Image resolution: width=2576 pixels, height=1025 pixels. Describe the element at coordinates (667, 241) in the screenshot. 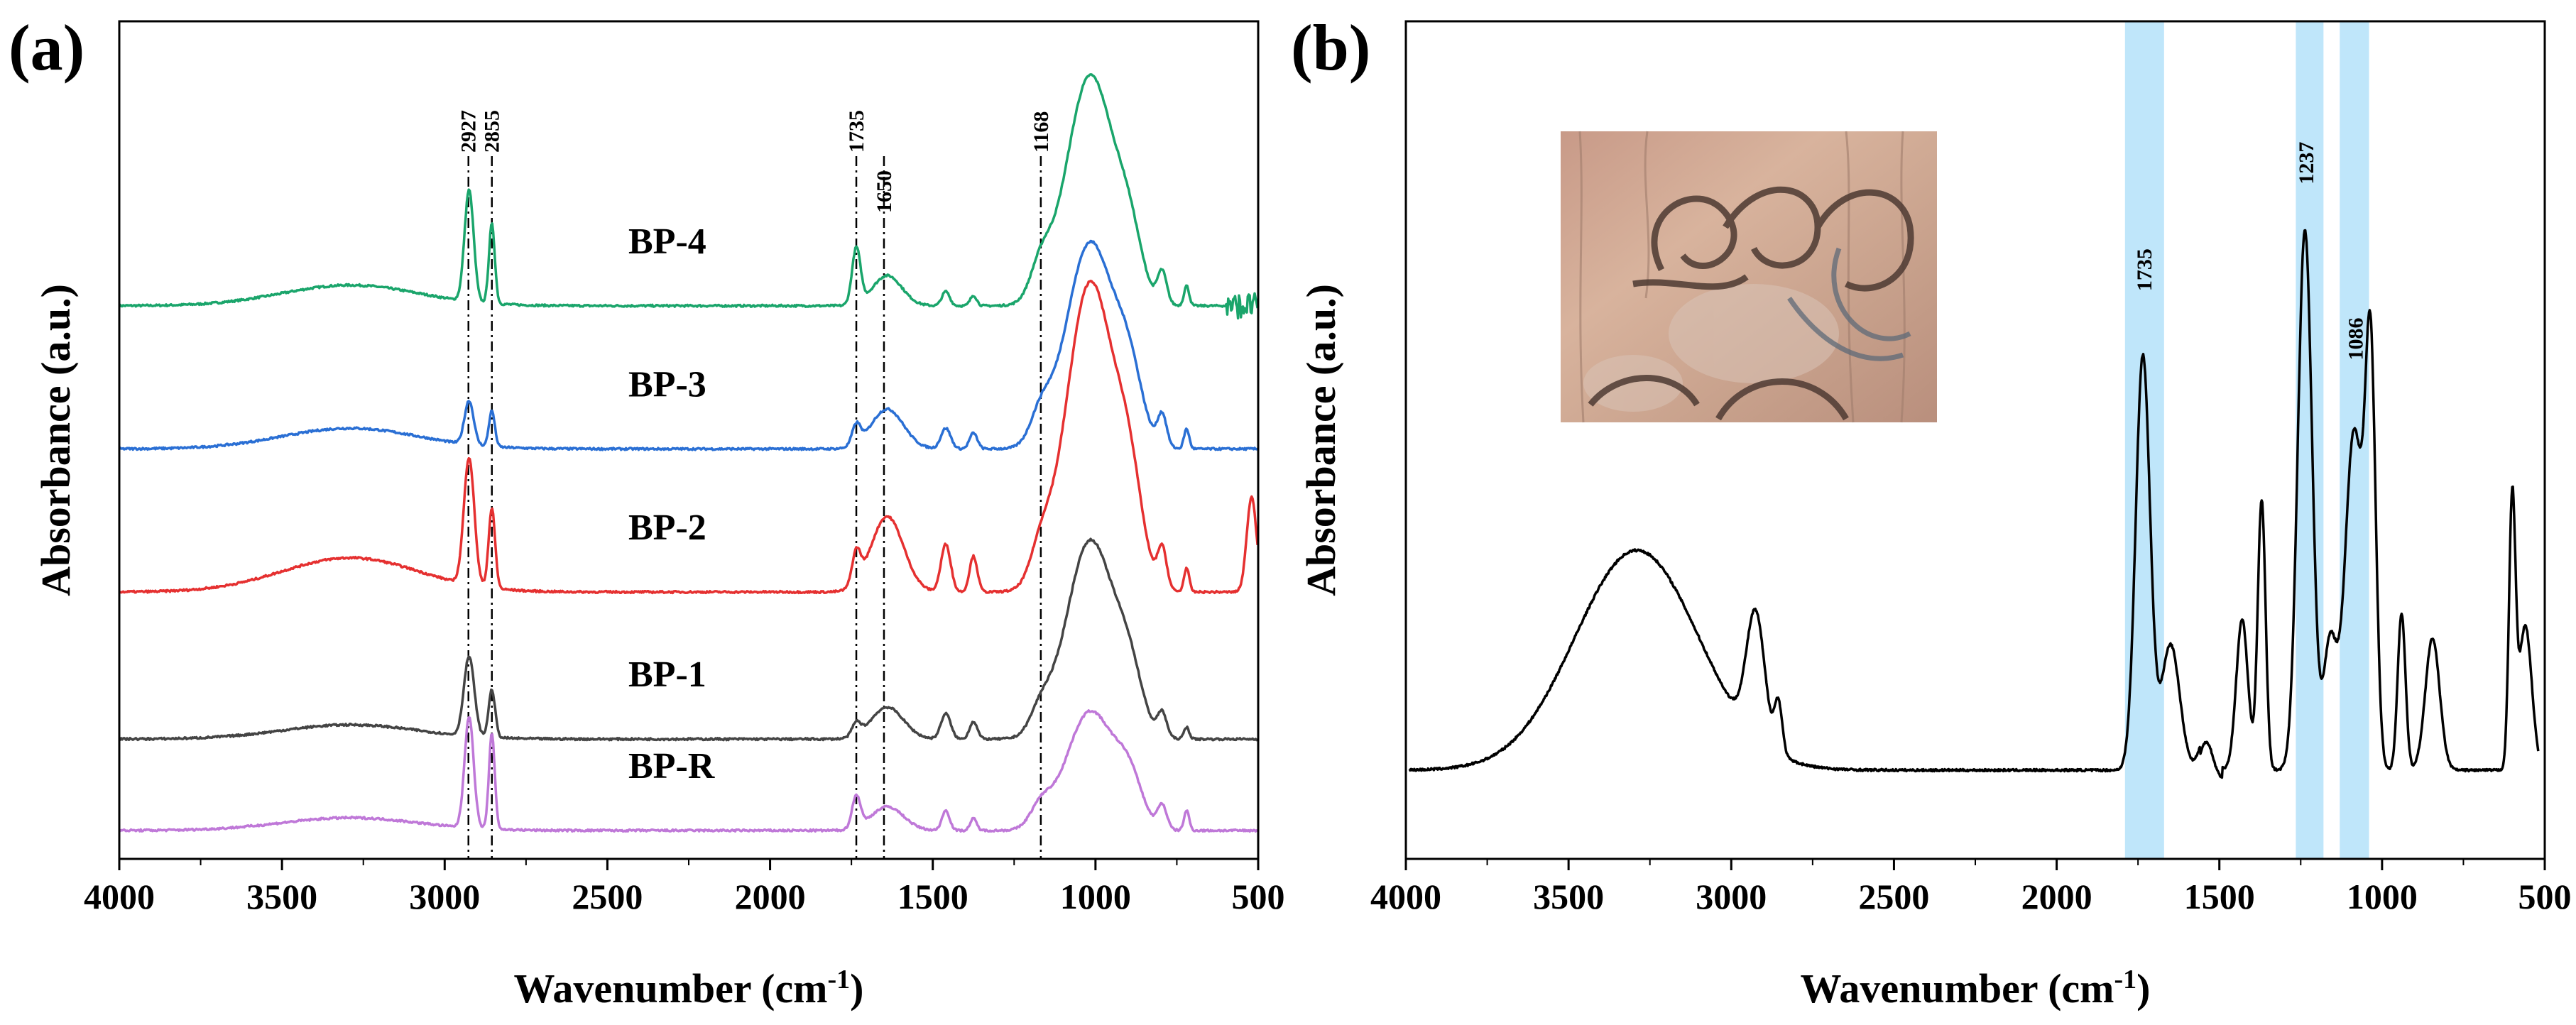

I see `series-label-bp-4: BP-4` at that location.